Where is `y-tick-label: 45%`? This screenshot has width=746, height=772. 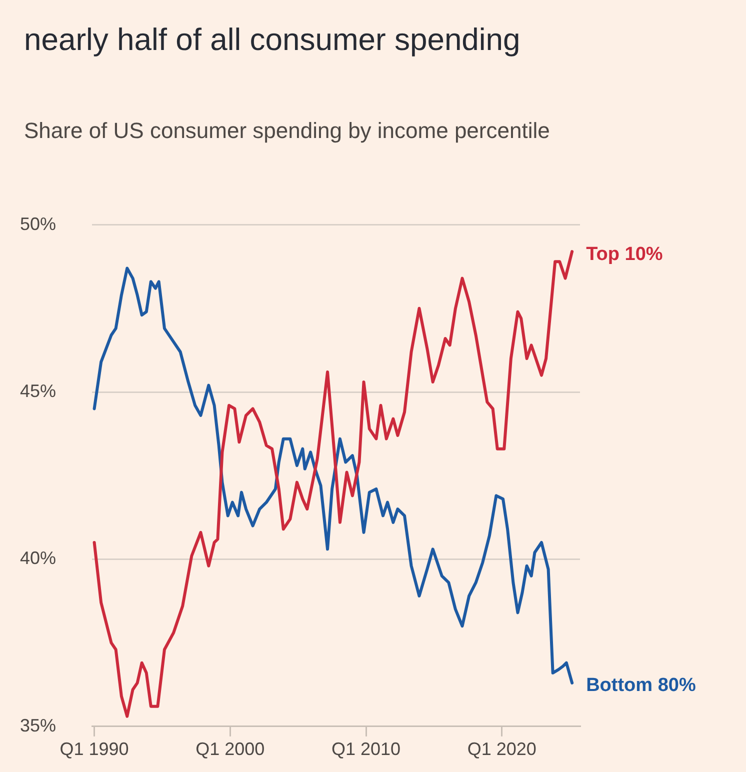 y-tick-label: 45% is located at coordinates (38, 390).